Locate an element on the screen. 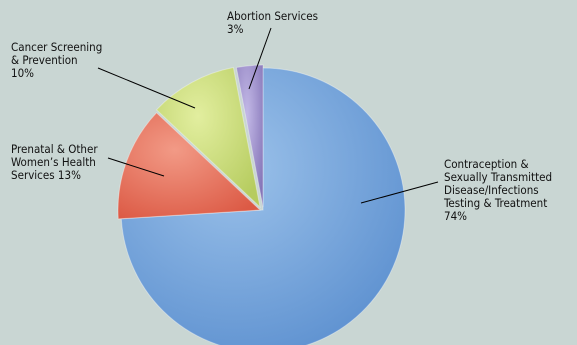  slice-abortion is located at coordinates (249, 136).